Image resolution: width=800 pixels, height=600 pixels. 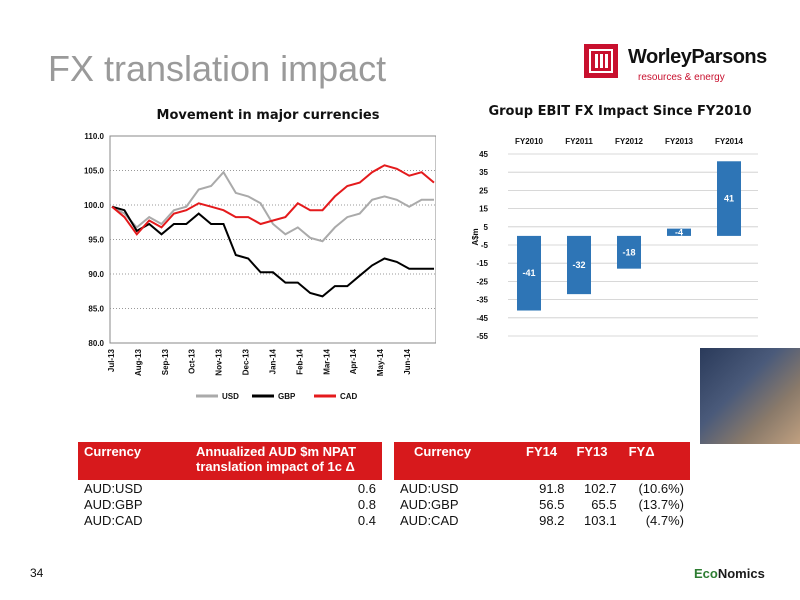 What do you see at coordinates (600, 520) in the screenshot?
I see `fy-cell: 103.1` at bounding box center [600, 520].